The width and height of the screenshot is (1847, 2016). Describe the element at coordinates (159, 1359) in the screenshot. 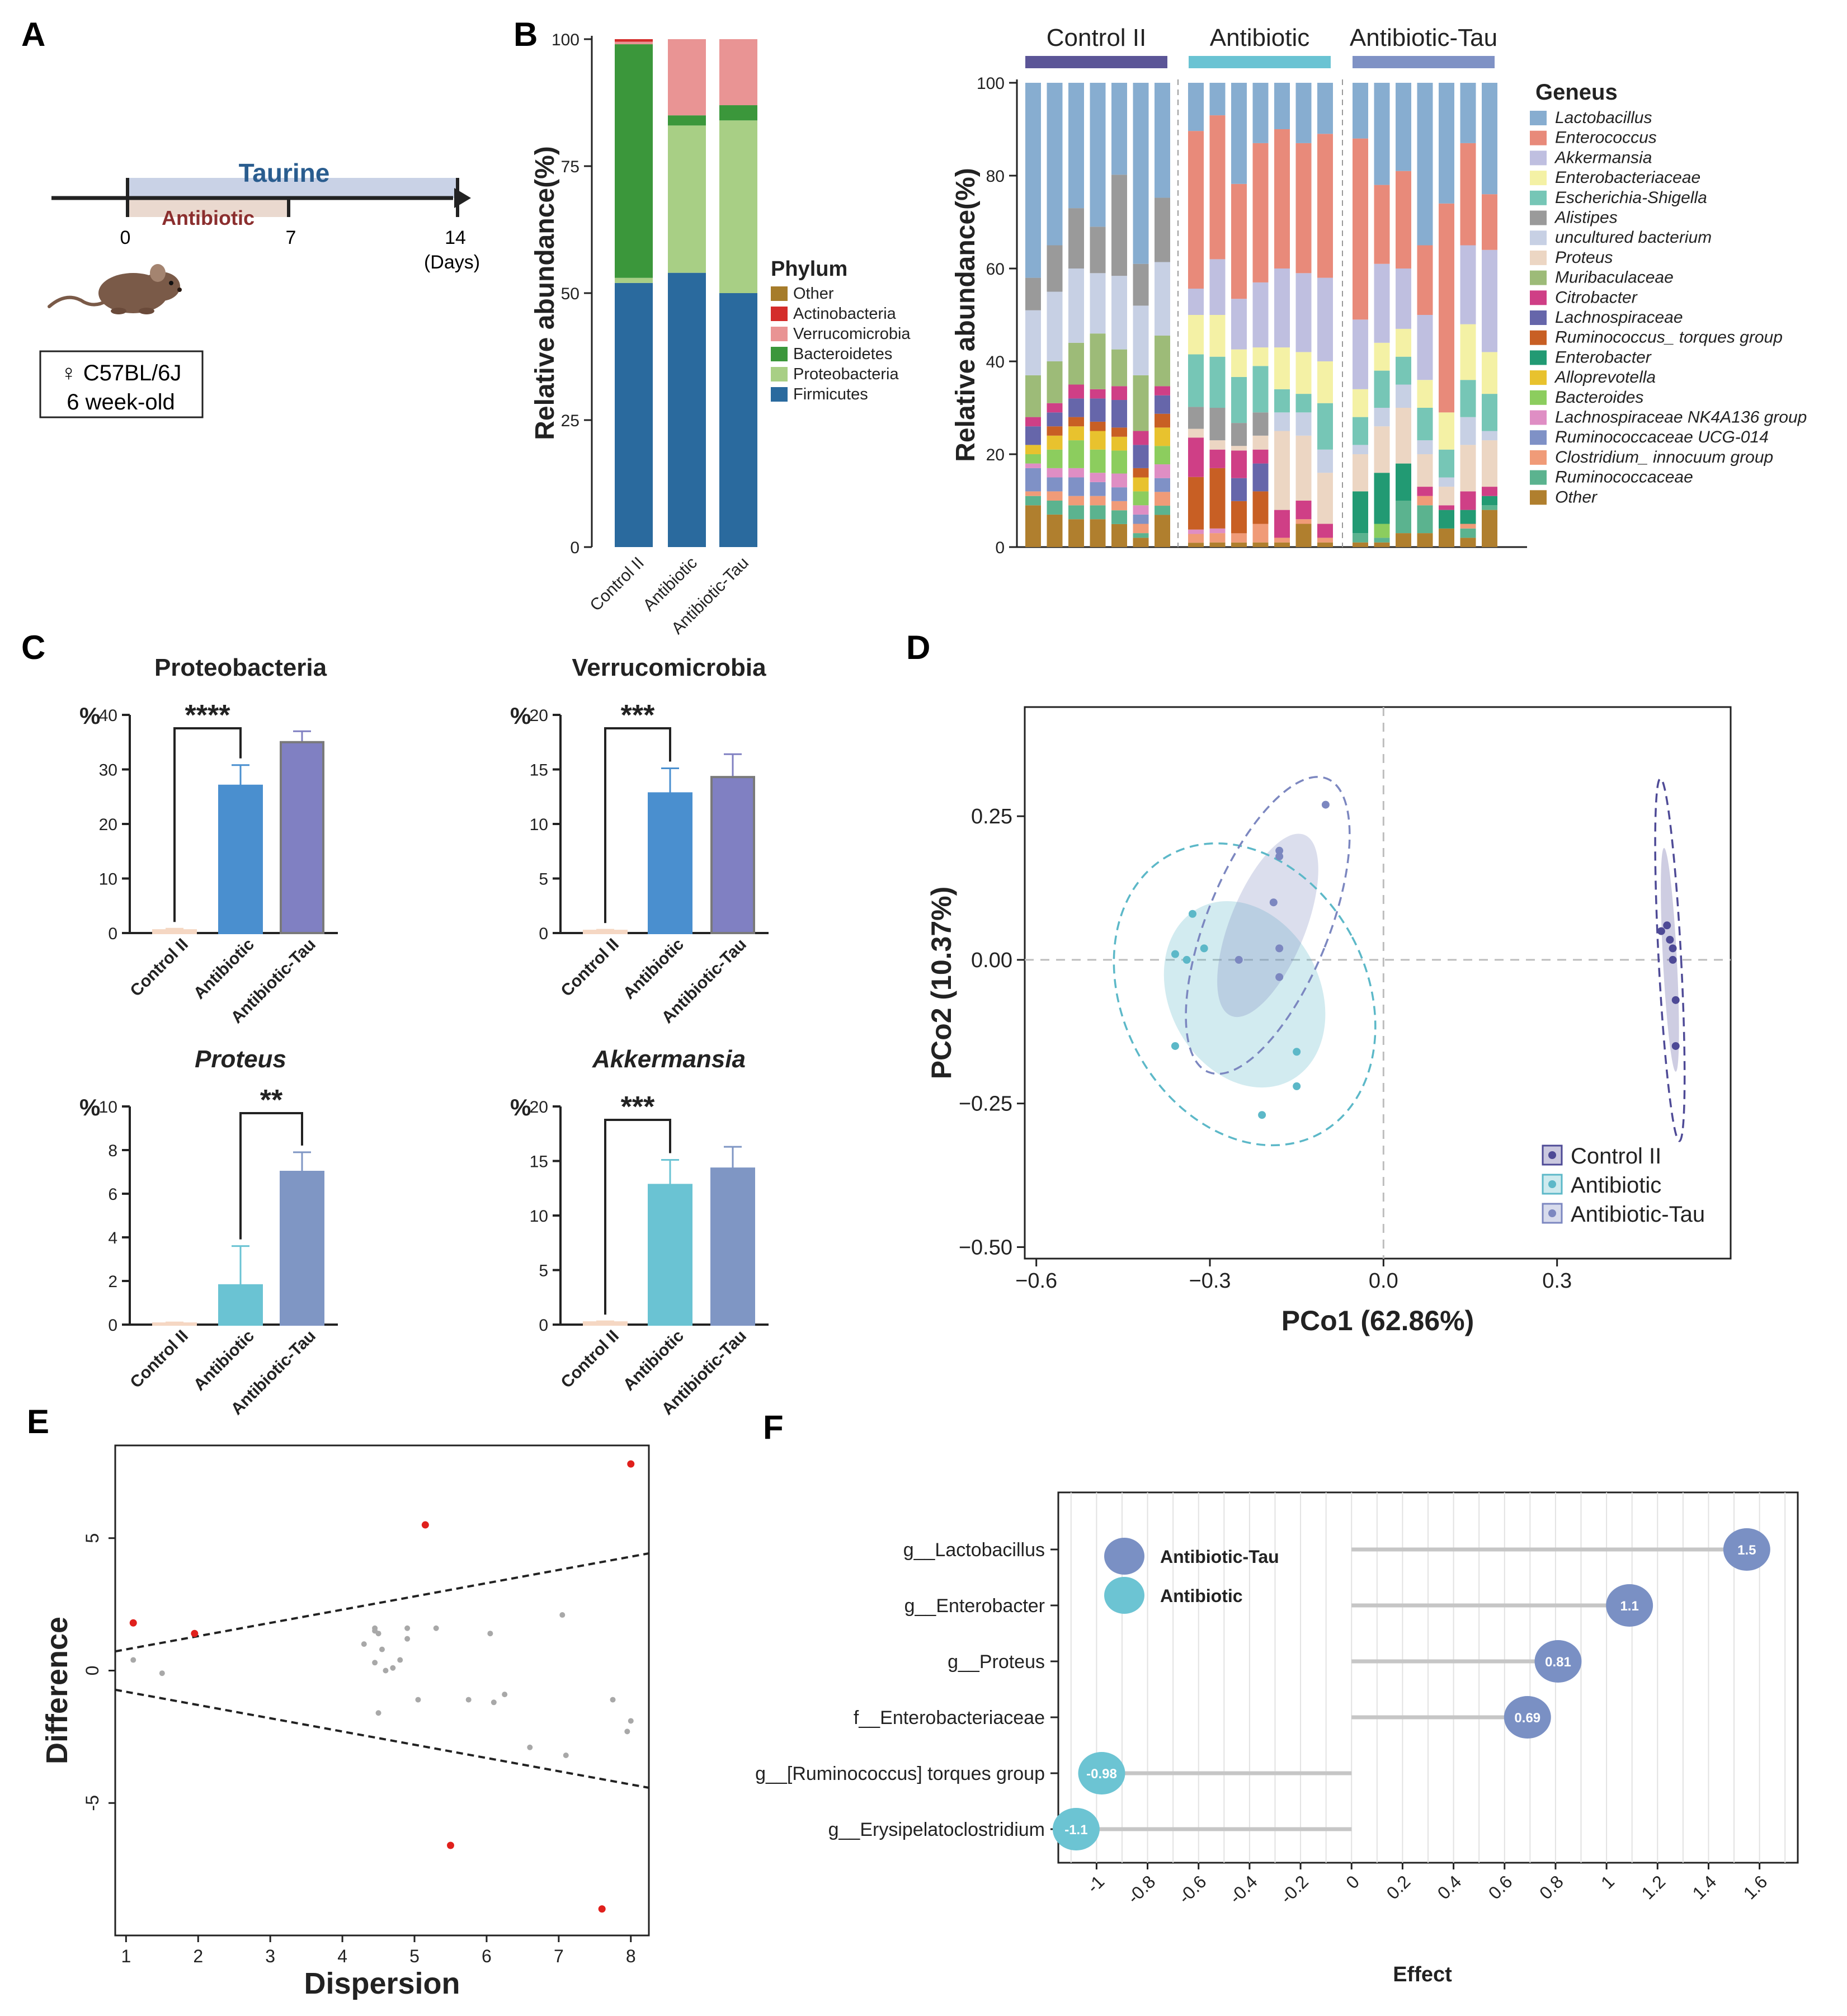

I see `x-tick-label: Control II` at that location.